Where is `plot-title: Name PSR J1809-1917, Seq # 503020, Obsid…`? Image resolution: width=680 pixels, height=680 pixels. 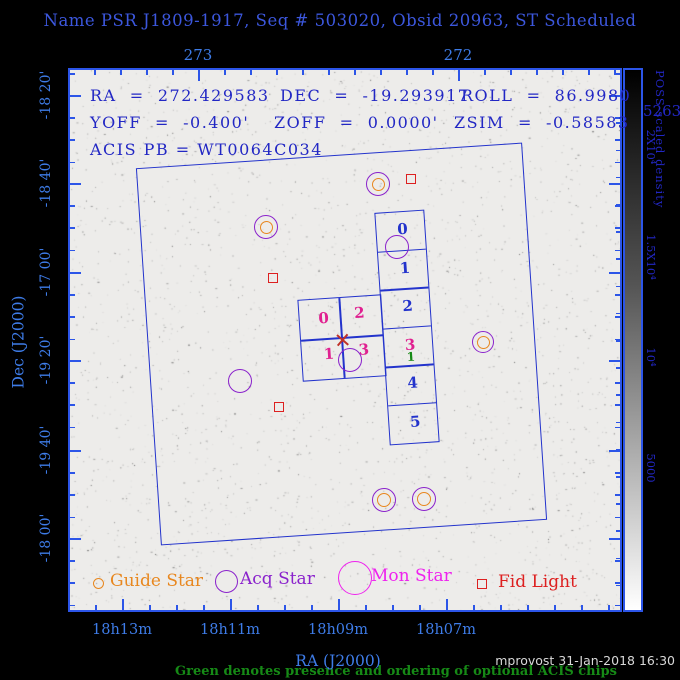 plot-title: Name PSR J1809-1917, Seq # 503020, Obsid… is located at coordinates (340, 20).